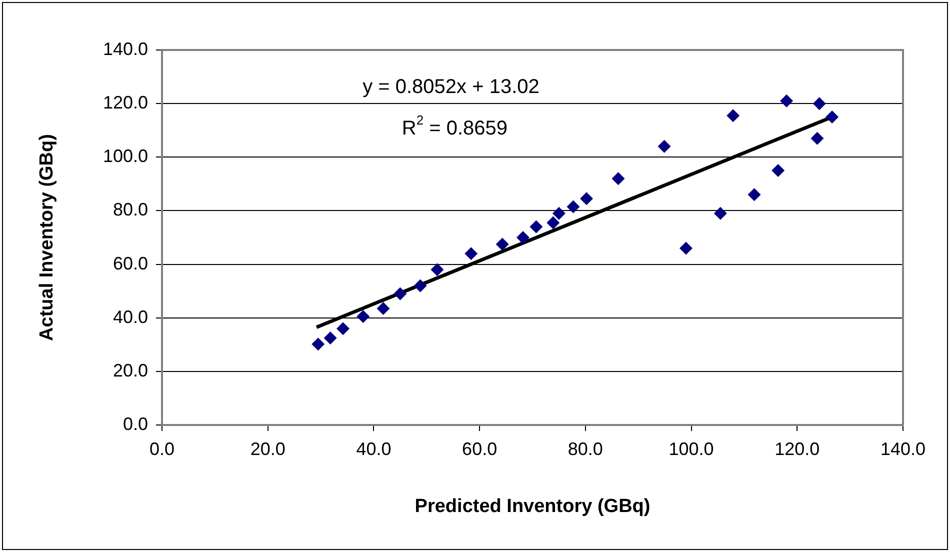  What do you see at coordinates (585, 448) in the screenshot?
I see `x-tick-label: 80.0` at bounding box center [585, 448].